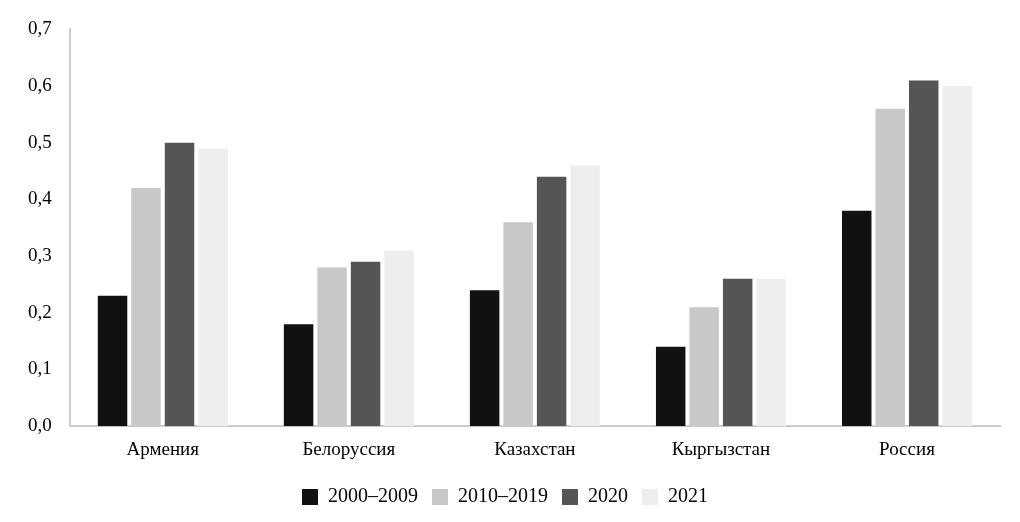  What do you see at coordinates (721, 448) in the screenshot?
I see `x-tick-label: Кыргызстан` at bounding box center [721, 448].